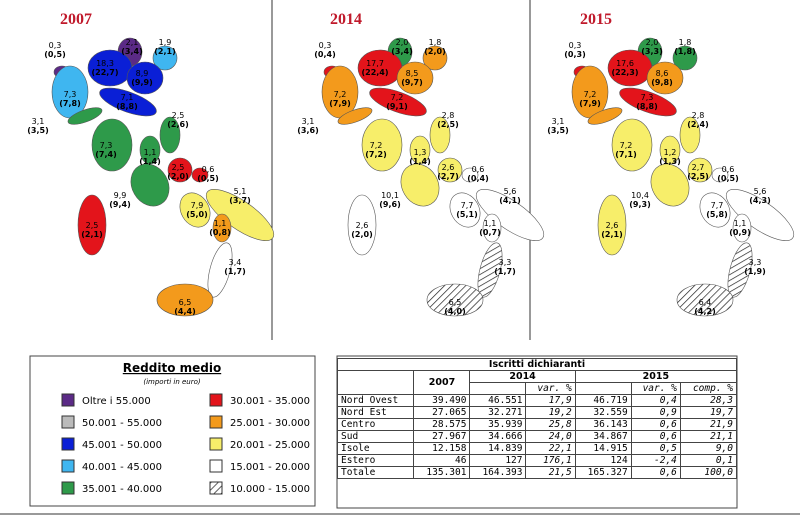 The height and width of the screenshot is (520, 800). I want to click on region-share: (22,4), so click(374, 72).